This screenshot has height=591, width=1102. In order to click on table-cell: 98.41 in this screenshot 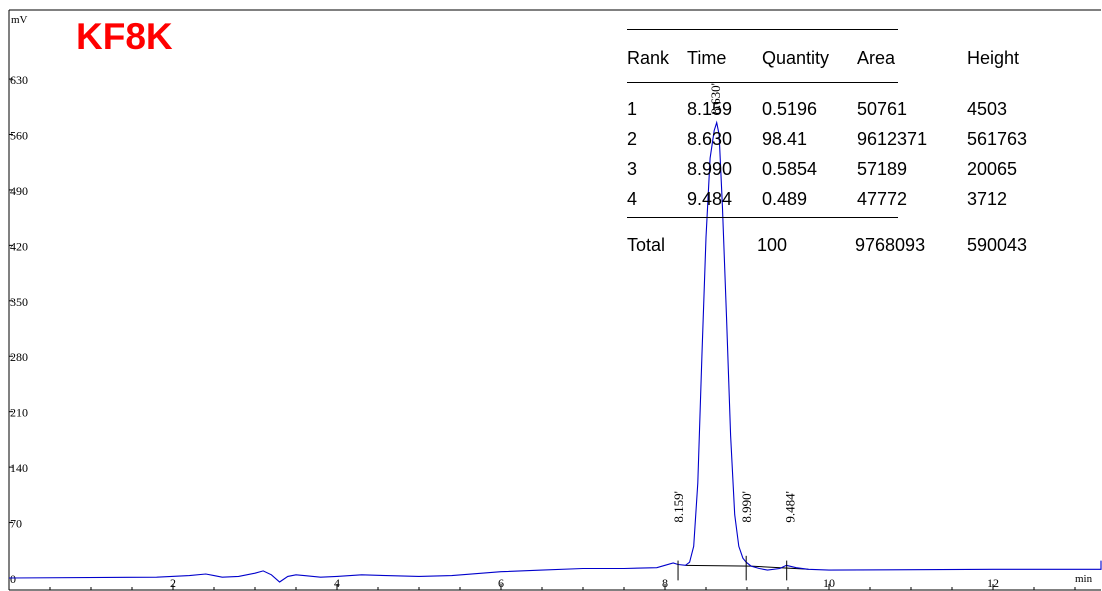, I will do `click(785, 139)`.